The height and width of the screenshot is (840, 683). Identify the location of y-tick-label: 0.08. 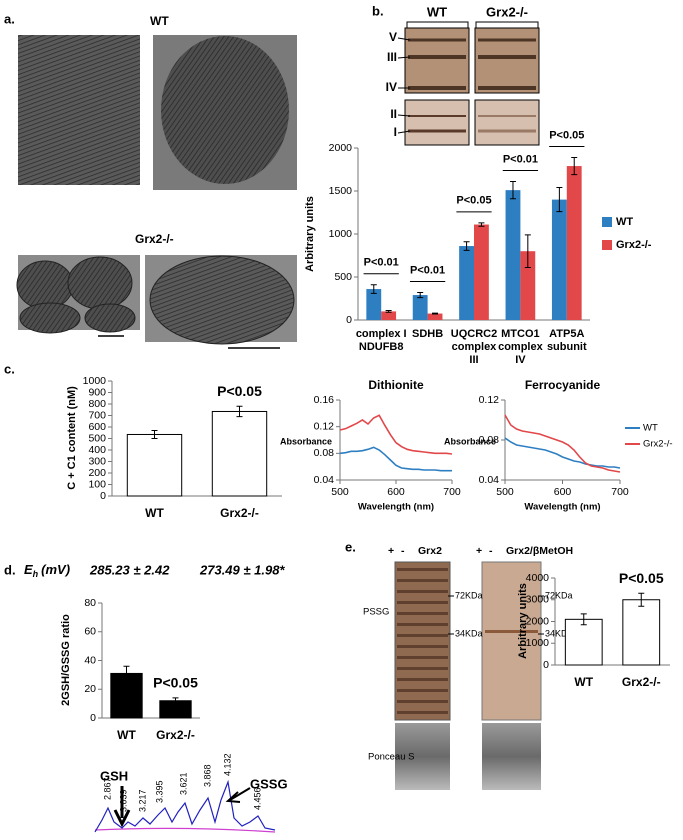
(324, 453).